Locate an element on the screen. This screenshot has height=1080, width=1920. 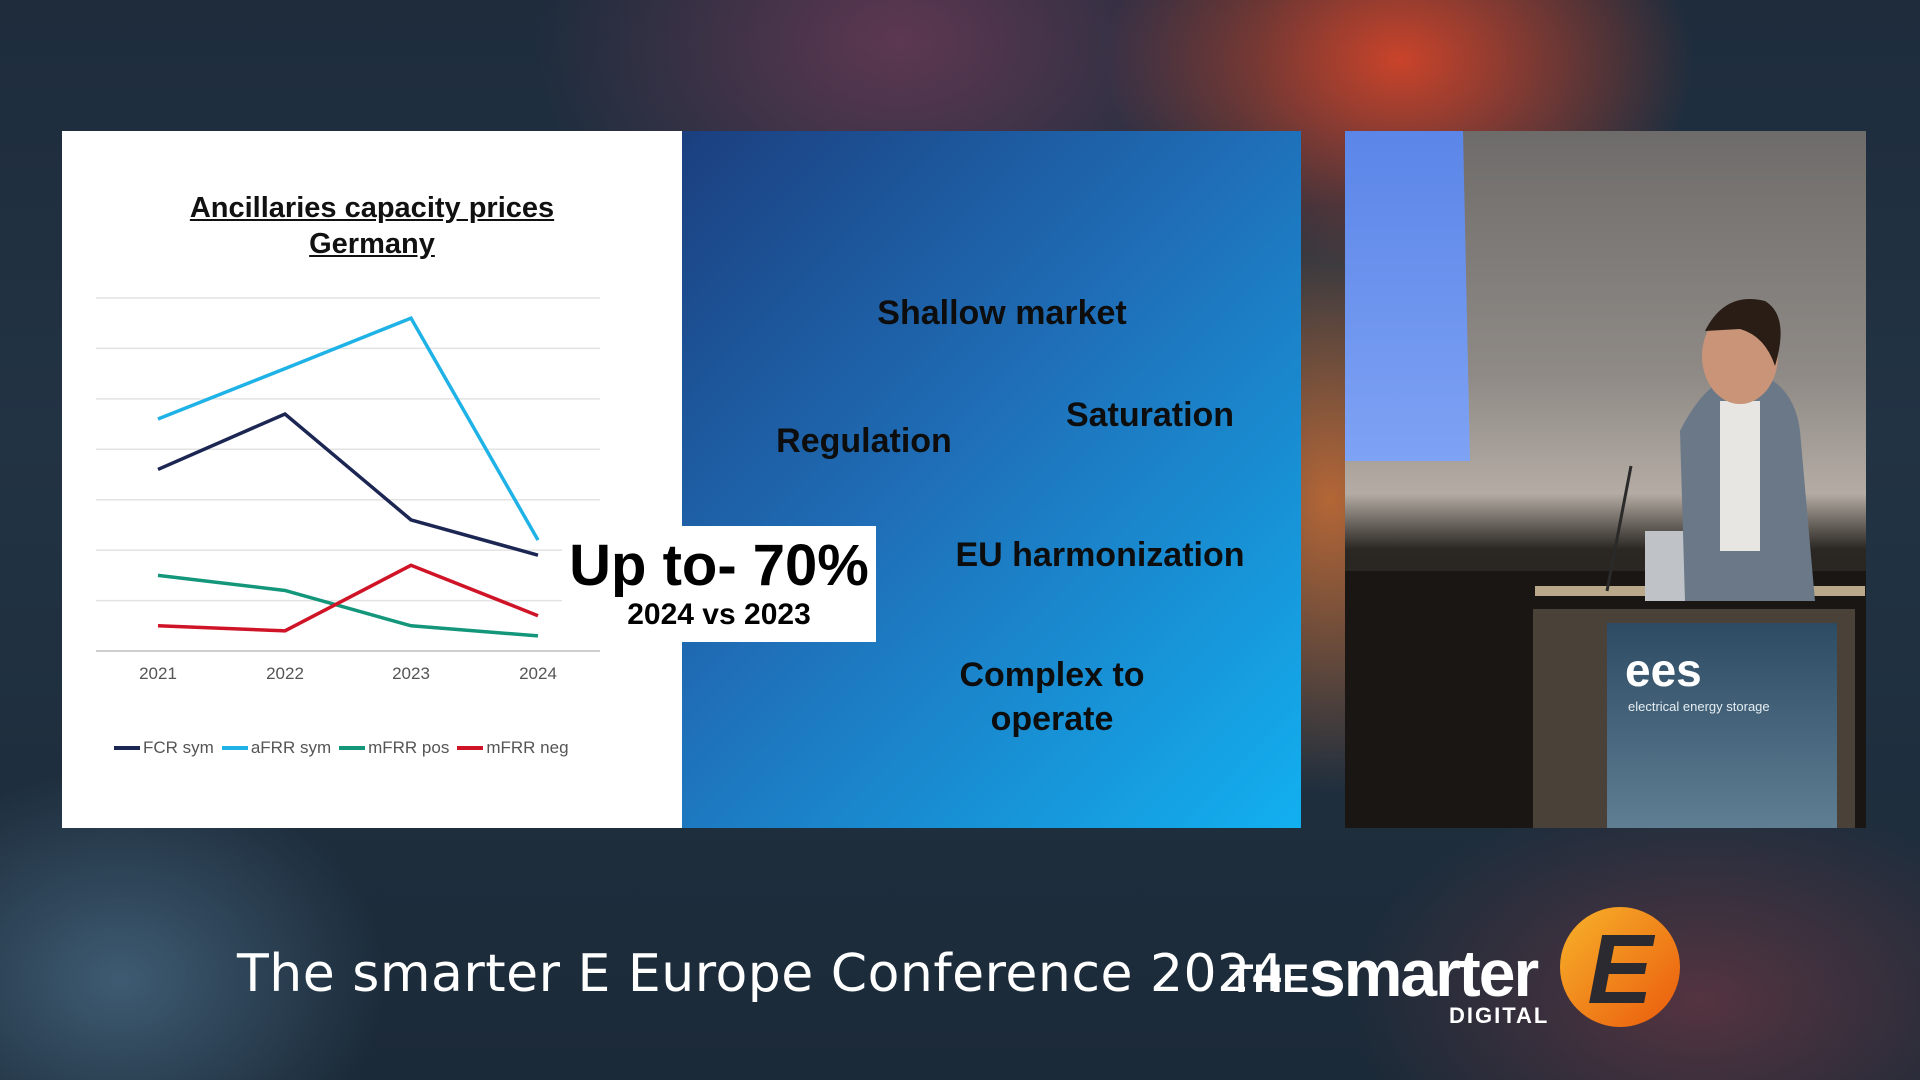
speaker-hair is located at coordinates (1743, 332).